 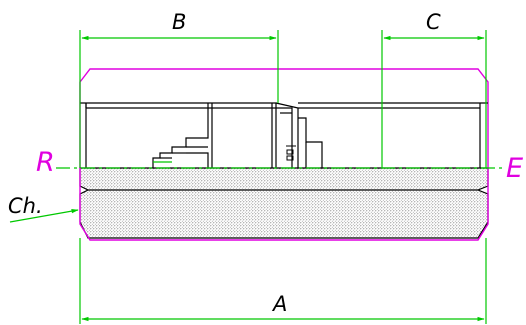 I want to click on right-end-label: E, so click(x=514, y=168).